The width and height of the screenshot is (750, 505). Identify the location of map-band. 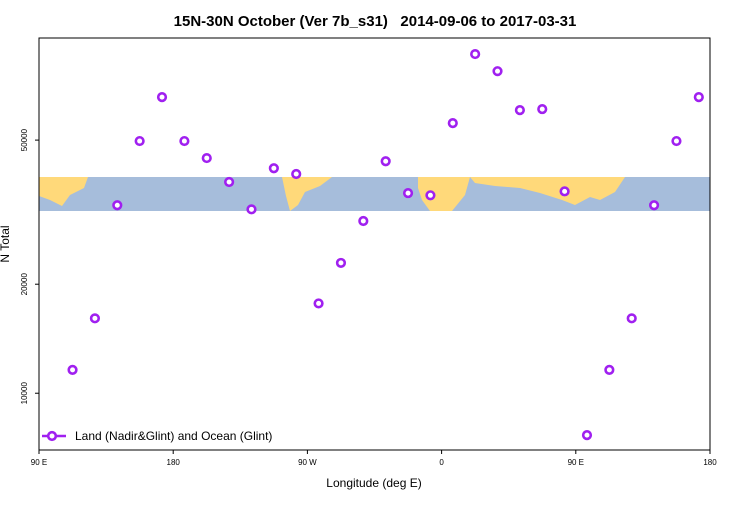
(374, 194).